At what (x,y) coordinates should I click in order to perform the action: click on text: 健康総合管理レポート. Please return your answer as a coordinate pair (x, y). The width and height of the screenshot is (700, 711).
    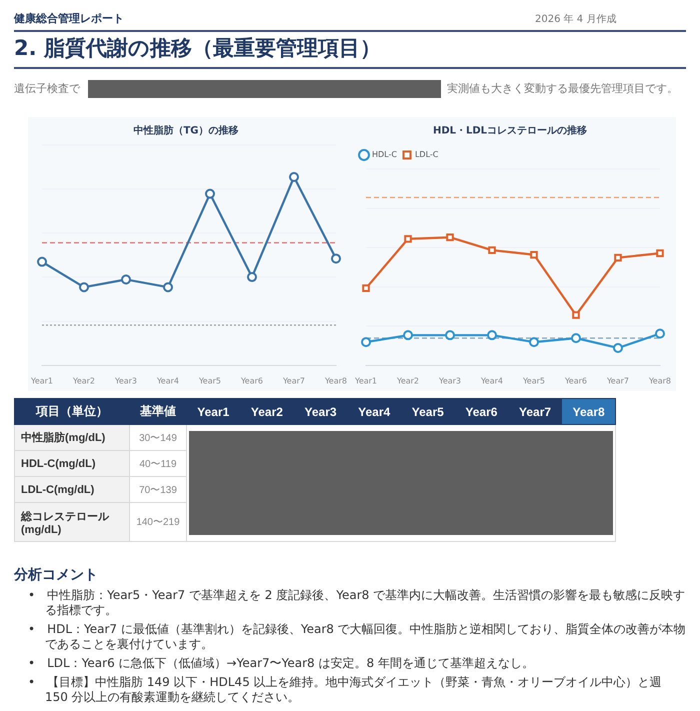
    Looking at the image, I should click on (69, 18).